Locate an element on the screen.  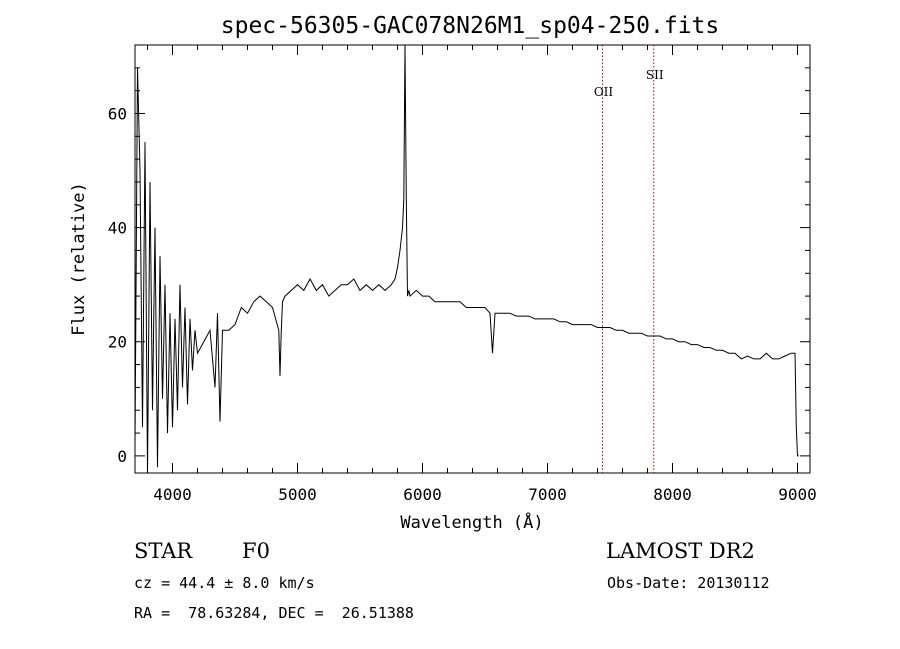
y-axis-label: Flux (relative) is located at coordinates (79, 259).